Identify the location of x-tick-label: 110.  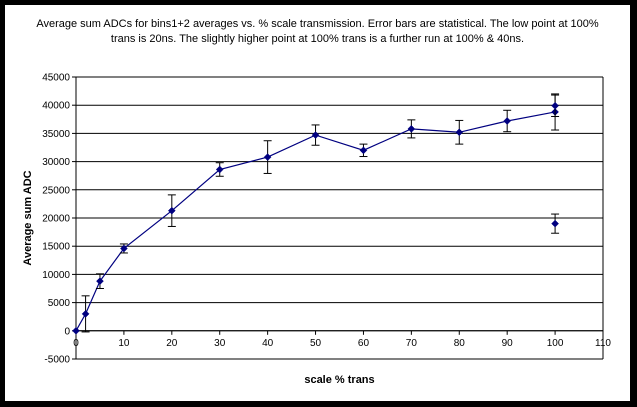
(603, 343).